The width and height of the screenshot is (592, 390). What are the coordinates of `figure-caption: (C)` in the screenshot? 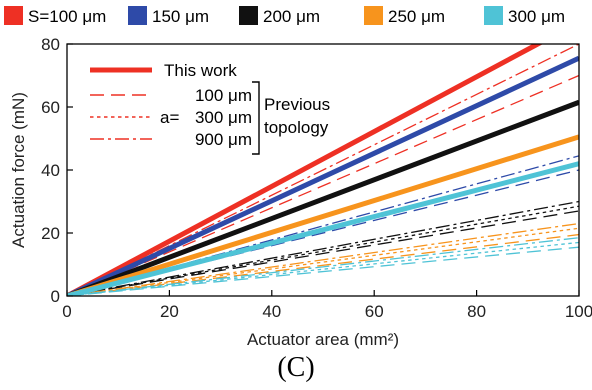 It's located at (296, 367).